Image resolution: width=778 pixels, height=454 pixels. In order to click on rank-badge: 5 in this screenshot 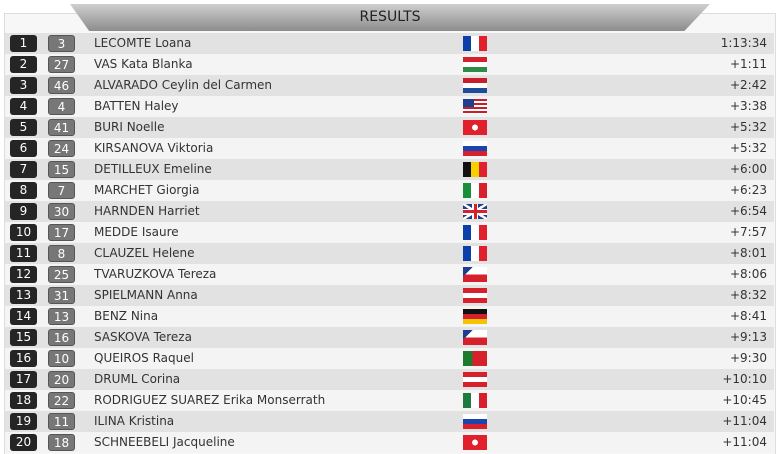, I will do `click(23, 127)`.